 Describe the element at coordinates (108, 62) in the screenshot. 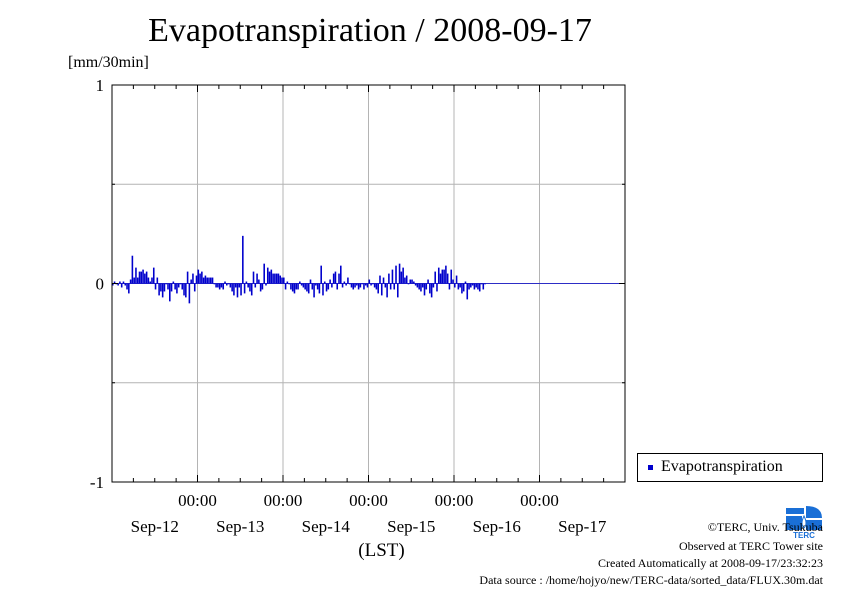

I see `y-axis-unit-label: [mm/30min]` at that location.